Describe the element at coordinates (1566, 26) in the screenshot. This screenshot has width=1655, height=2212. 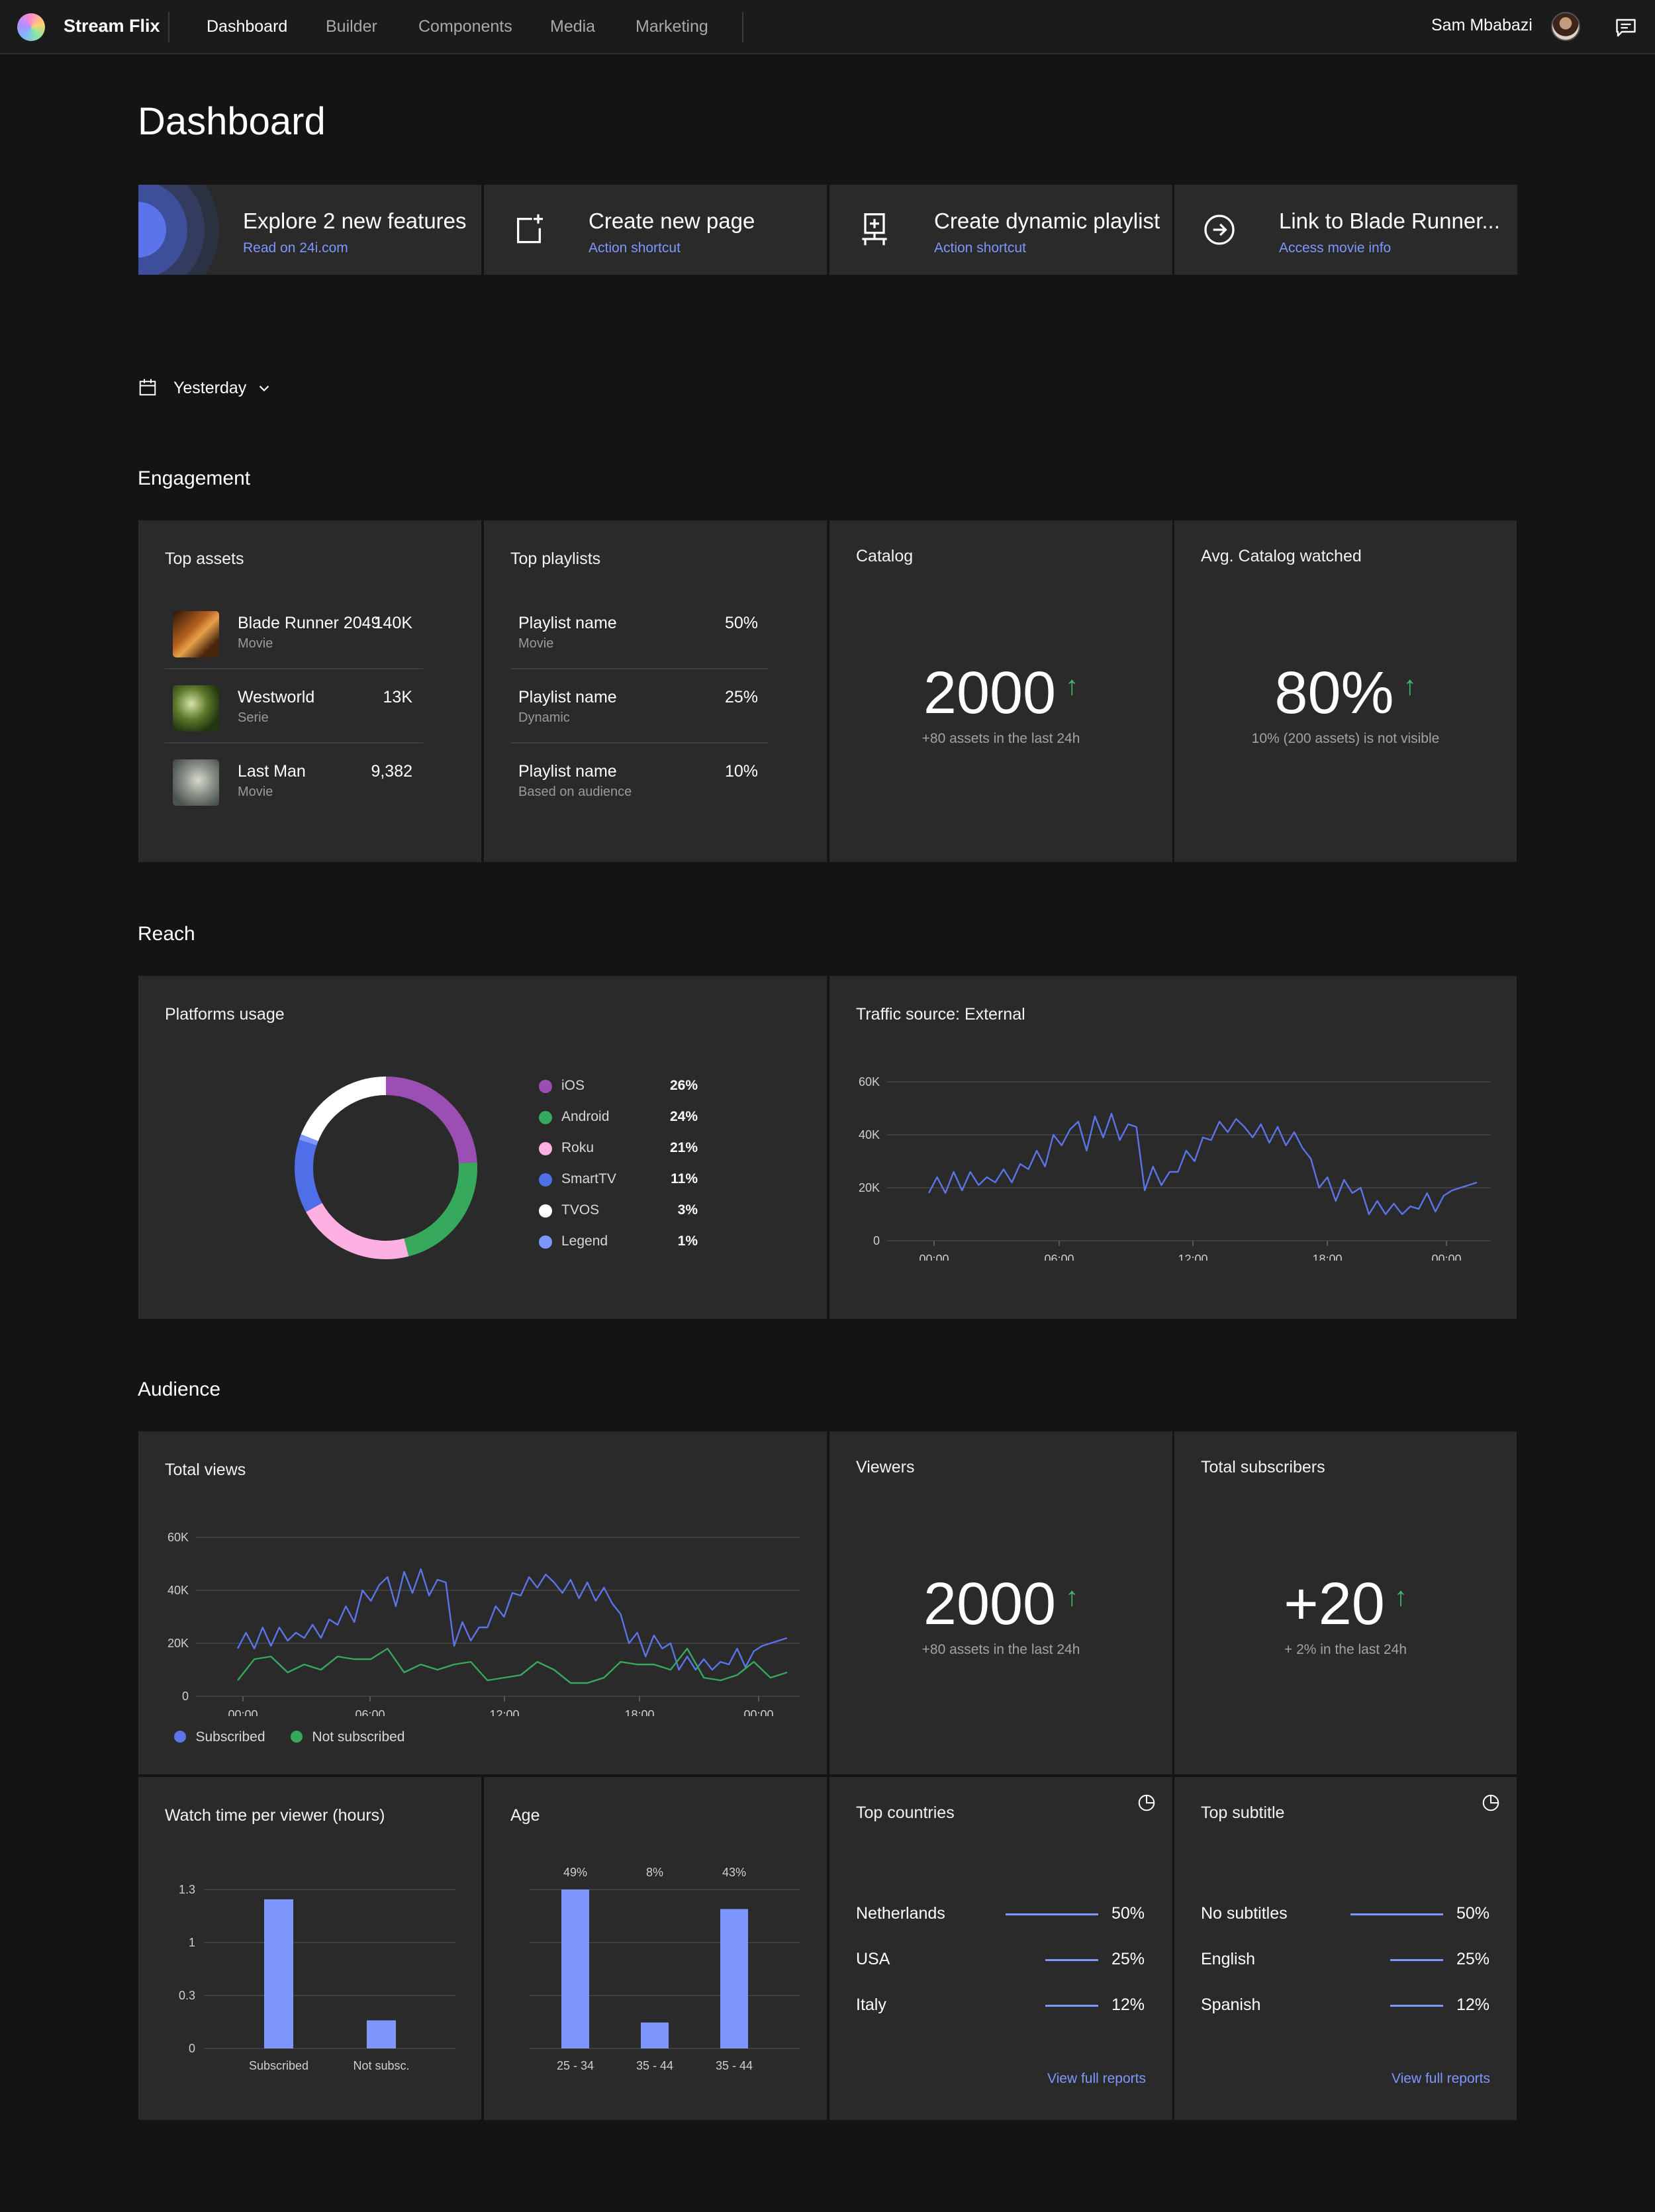
I see `avatar` at that location.